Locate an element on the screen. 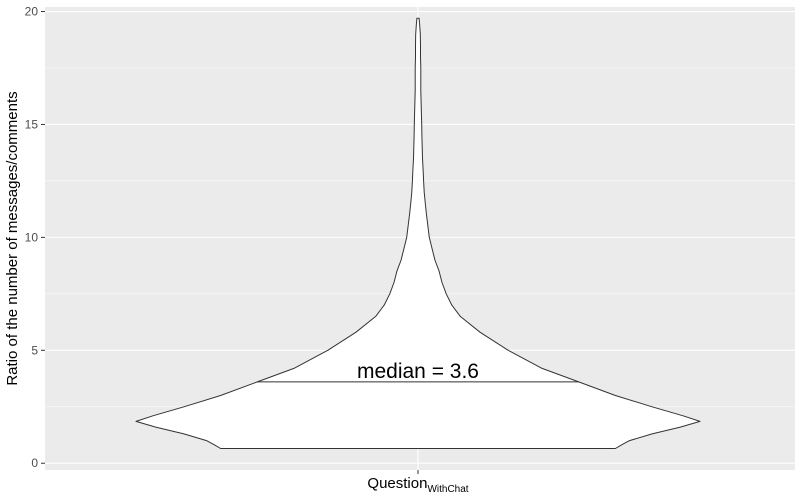 The width and height of the screenshot is (800, 500). y-tick-label: 20 is located at coordinates (32, 12).